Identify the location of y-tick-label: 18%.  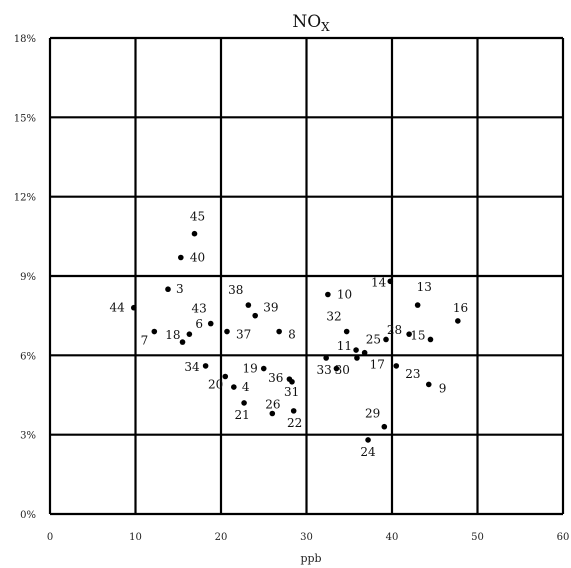
(25, 39).